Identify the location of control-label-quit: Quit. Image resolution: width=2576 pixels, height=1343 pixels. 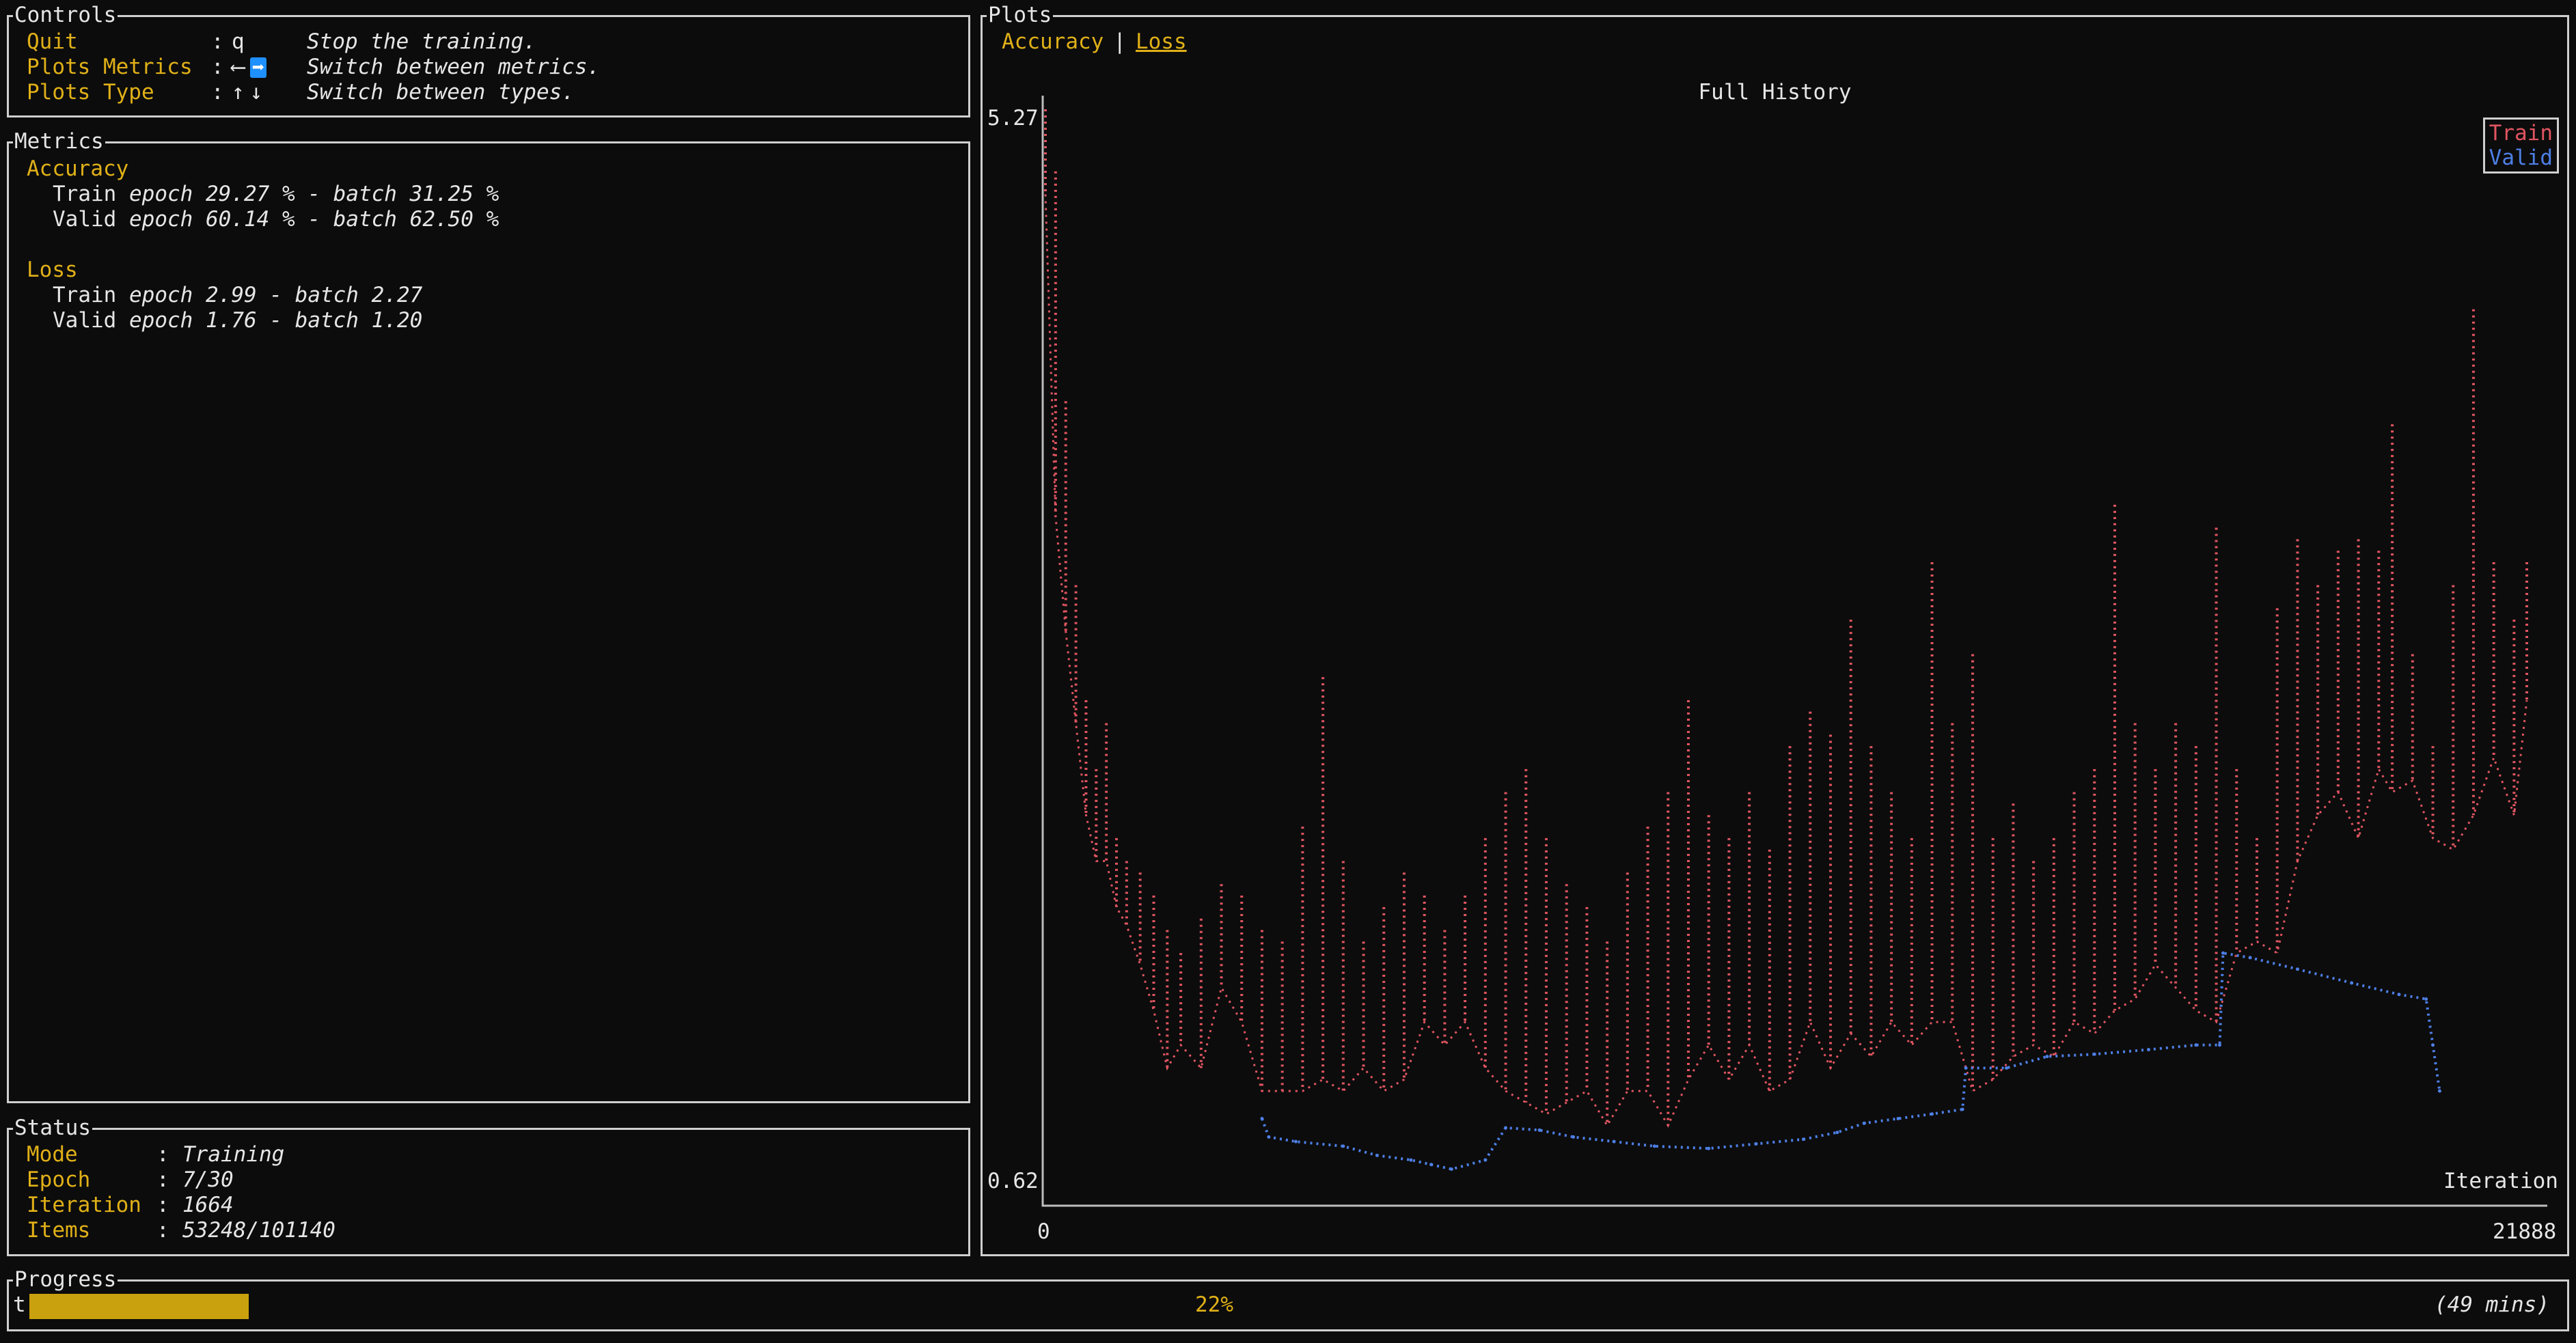
(119, 42).